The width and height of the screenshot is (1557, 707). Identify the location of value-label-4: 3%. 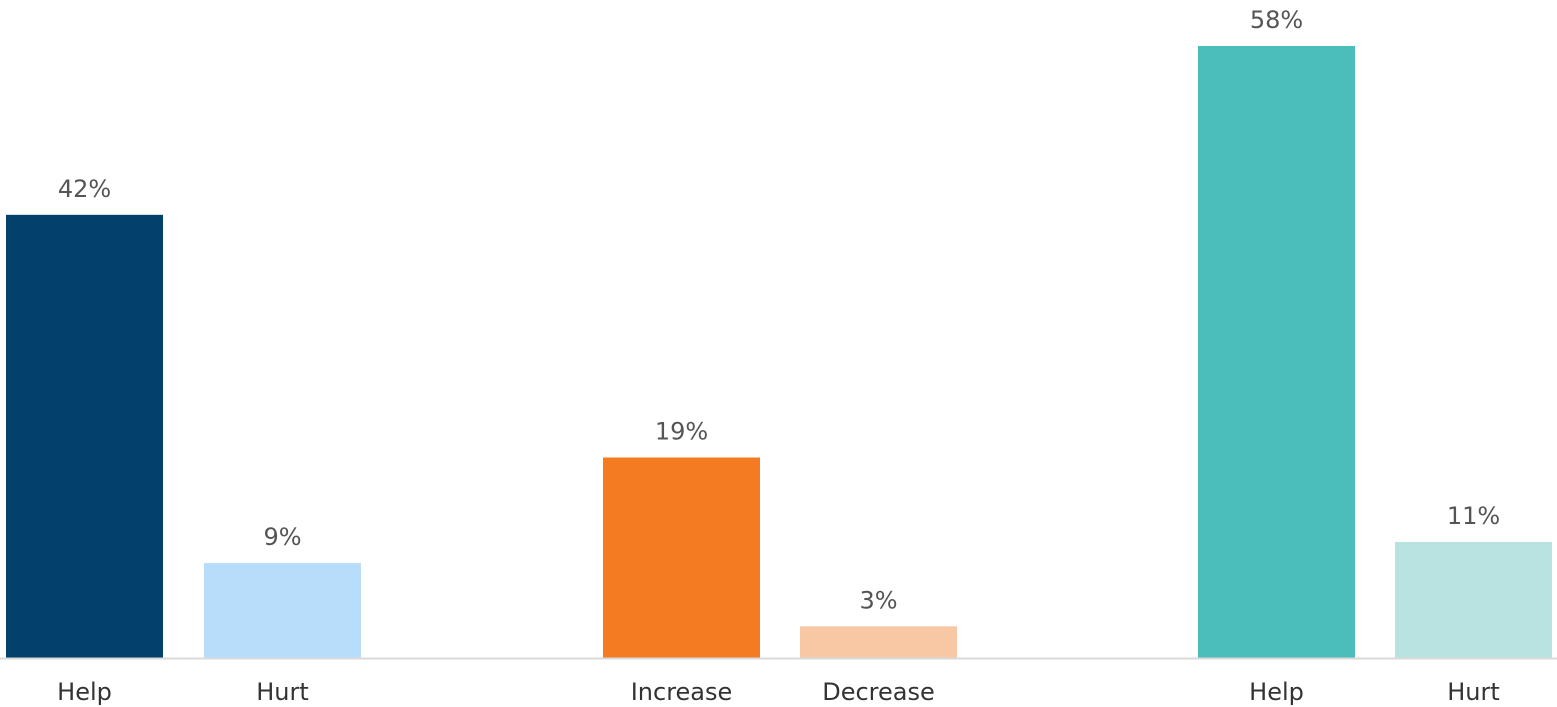
(878, 600).